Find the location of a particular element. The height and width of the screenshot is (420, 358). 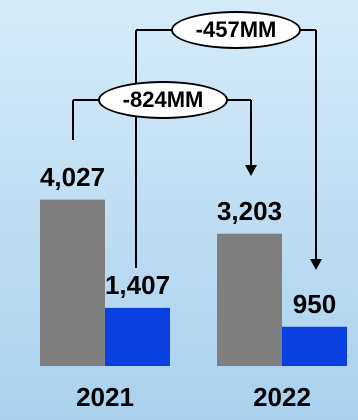

category-label-2021: 2021 is located at coordinates (105, 397).